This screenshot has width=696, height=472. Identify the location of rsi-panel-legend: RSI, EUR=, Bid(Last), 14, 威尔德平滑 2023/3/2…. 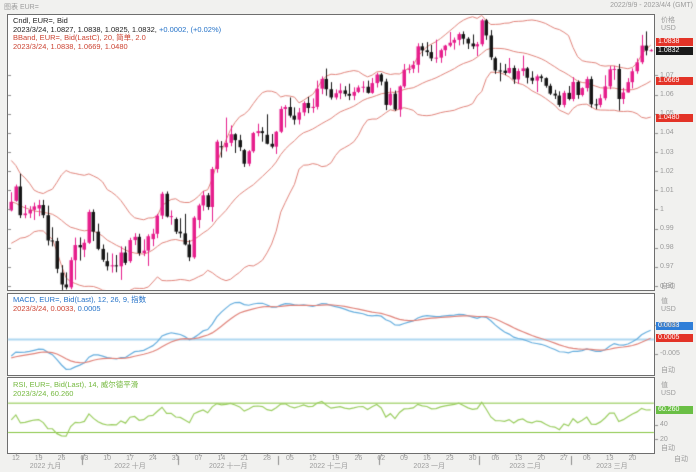
(76, 389).